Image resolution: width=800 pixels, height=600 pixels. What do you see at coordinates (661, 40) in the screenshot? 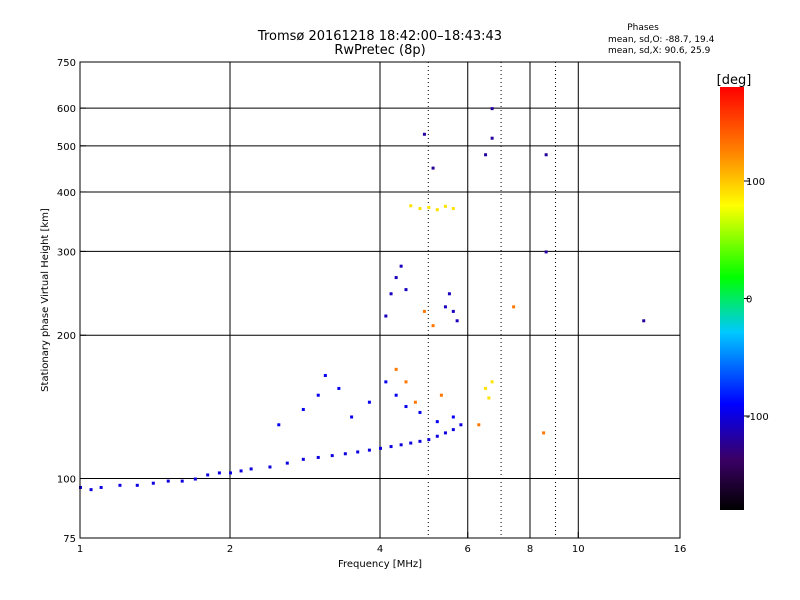
I see `phases-o-line: mean, sd,O: -88.7, 19.4` at bounding box center [661, 40].